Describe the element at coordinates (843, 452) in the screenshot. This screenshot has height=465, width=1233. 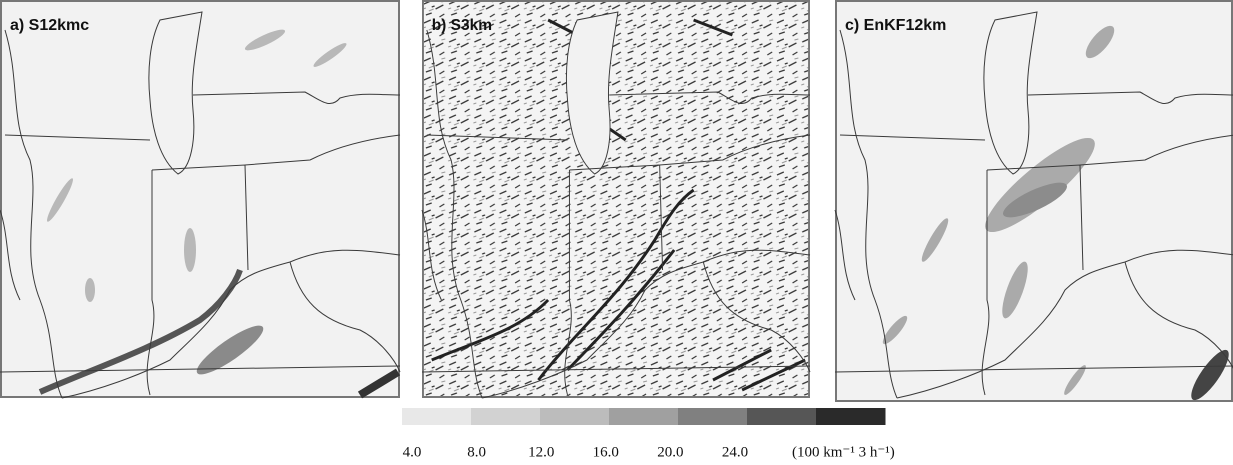
I see `colorbar-unit: (100 km⁻¹ 3 h⁻¹)` at that location.